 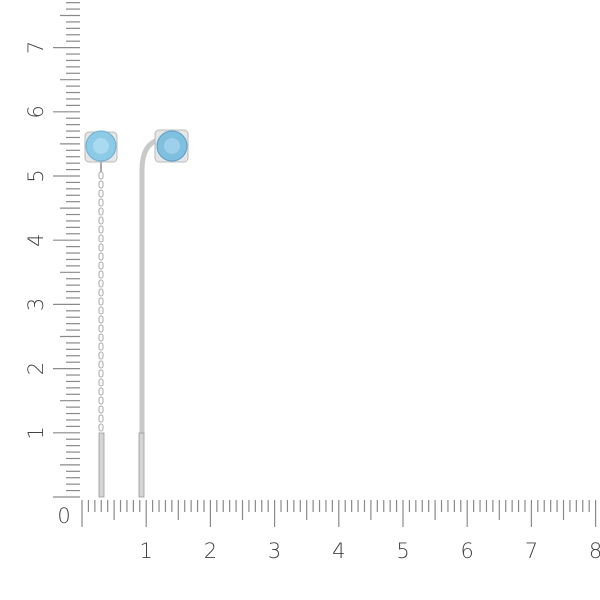 I want to click on vertical-ruler-label: 7, so click(x=36, y=47).